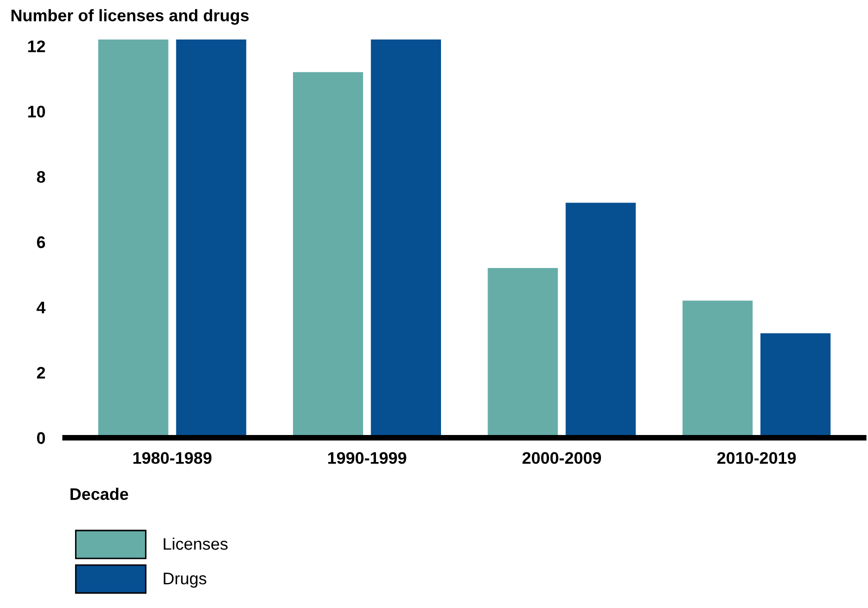  Describe the element at coordinates (130, 17) in the screenshot. I see `y-axis-title: Number of licenses and drugs` at that location.